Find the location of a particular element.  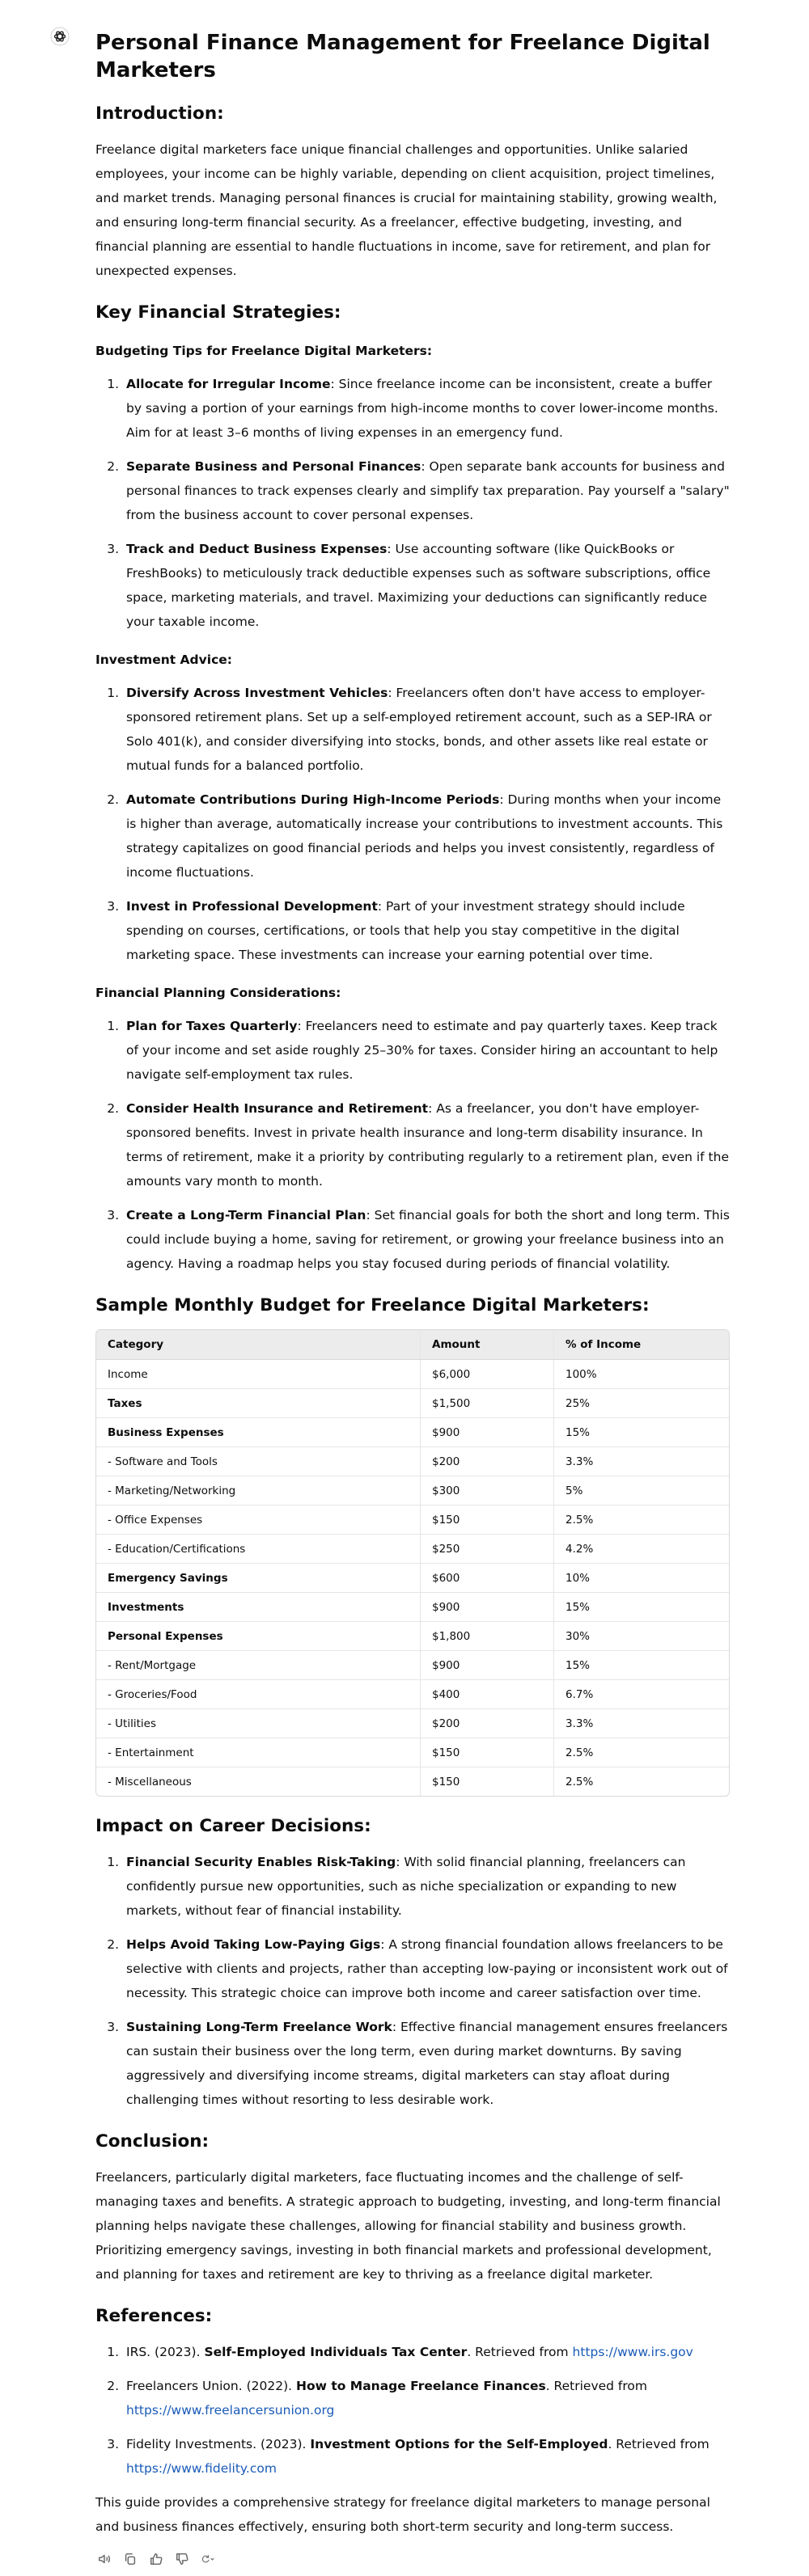

reference-link: https://www.fidelity.com is located at coordinates (202, 2468).